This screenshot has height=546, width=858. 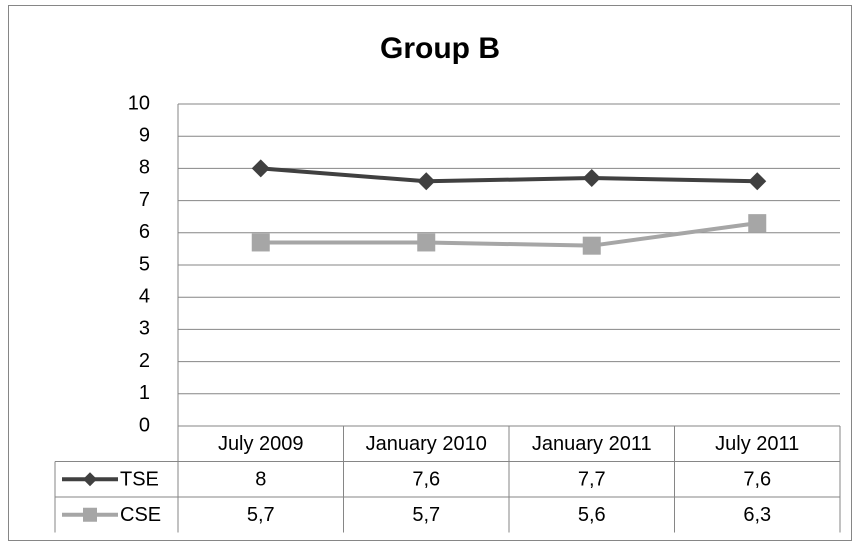 What do you see at coordinates (440, 48) in the screenshot?
I see `chart-title: Group B` at bounding box center [440, 48].